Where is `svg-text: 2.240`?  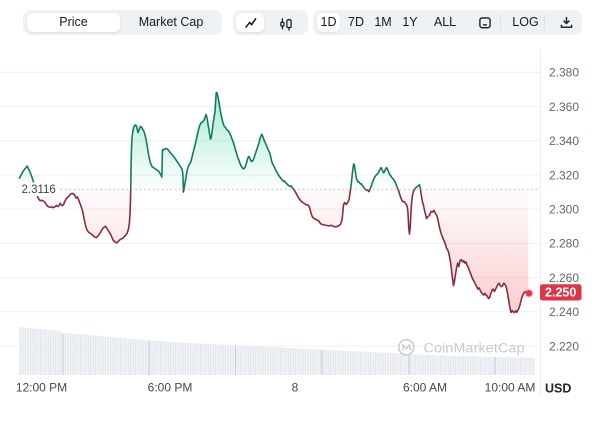
svg-text: 2.240 is located at coordinates (564, 312).